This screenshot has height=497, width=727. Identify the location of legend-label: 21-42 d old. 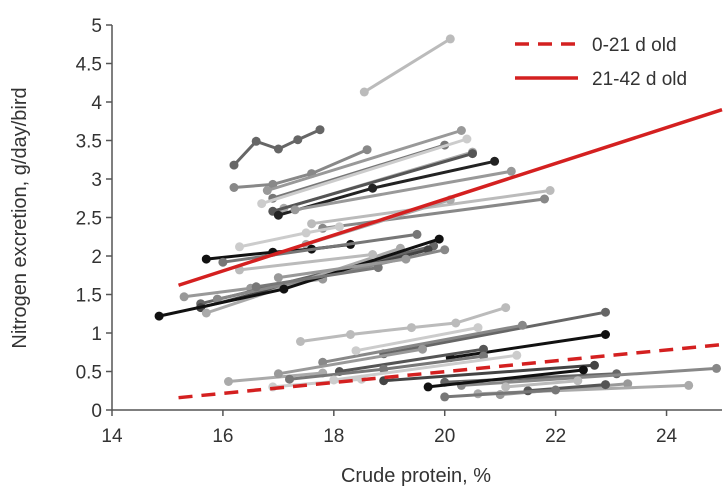
(639, 79).